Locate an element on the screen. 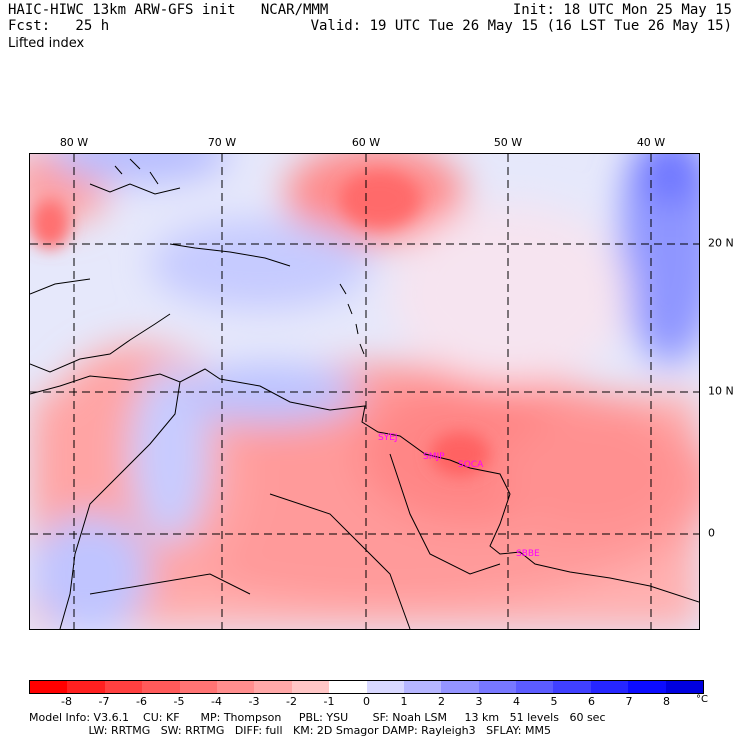 This screenshot has width=740, height=740. colorbar-tick-label: 7 is located at coordinates (629, 701).